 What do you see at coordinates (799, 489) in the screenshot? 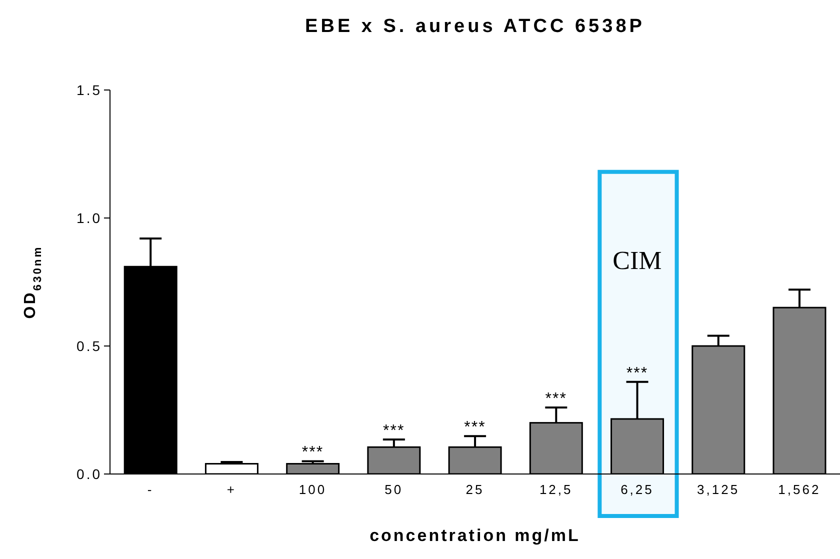
I see `x-tick-label: 1,562` at bounding box center [799, 489].